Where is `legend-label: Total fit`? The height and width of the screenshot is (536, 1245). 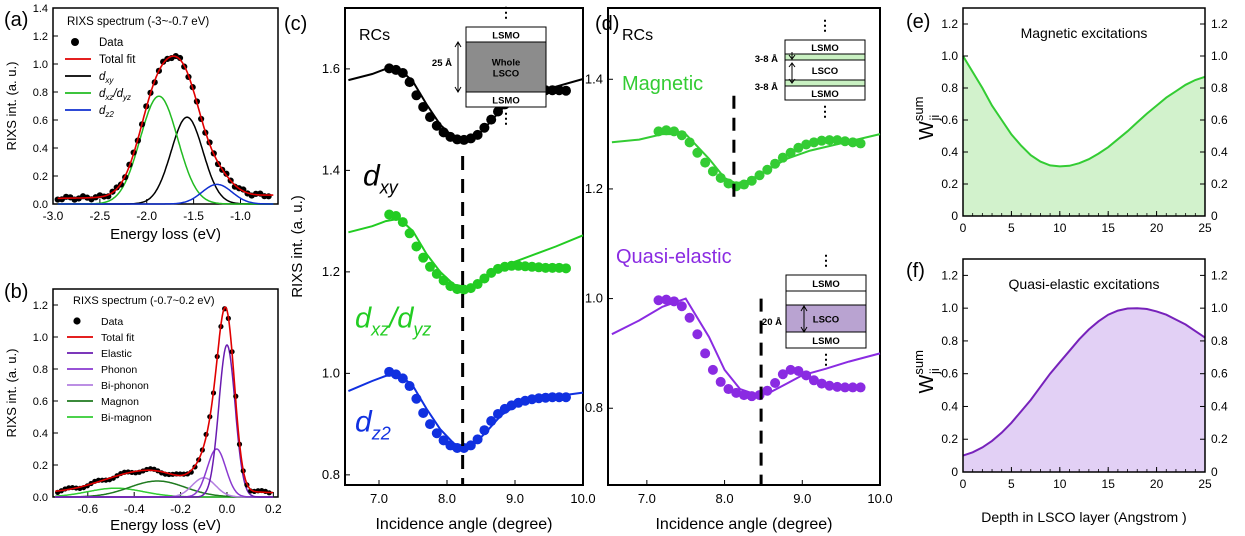
legend-label: Total fit is located at coordinates (117, 338).